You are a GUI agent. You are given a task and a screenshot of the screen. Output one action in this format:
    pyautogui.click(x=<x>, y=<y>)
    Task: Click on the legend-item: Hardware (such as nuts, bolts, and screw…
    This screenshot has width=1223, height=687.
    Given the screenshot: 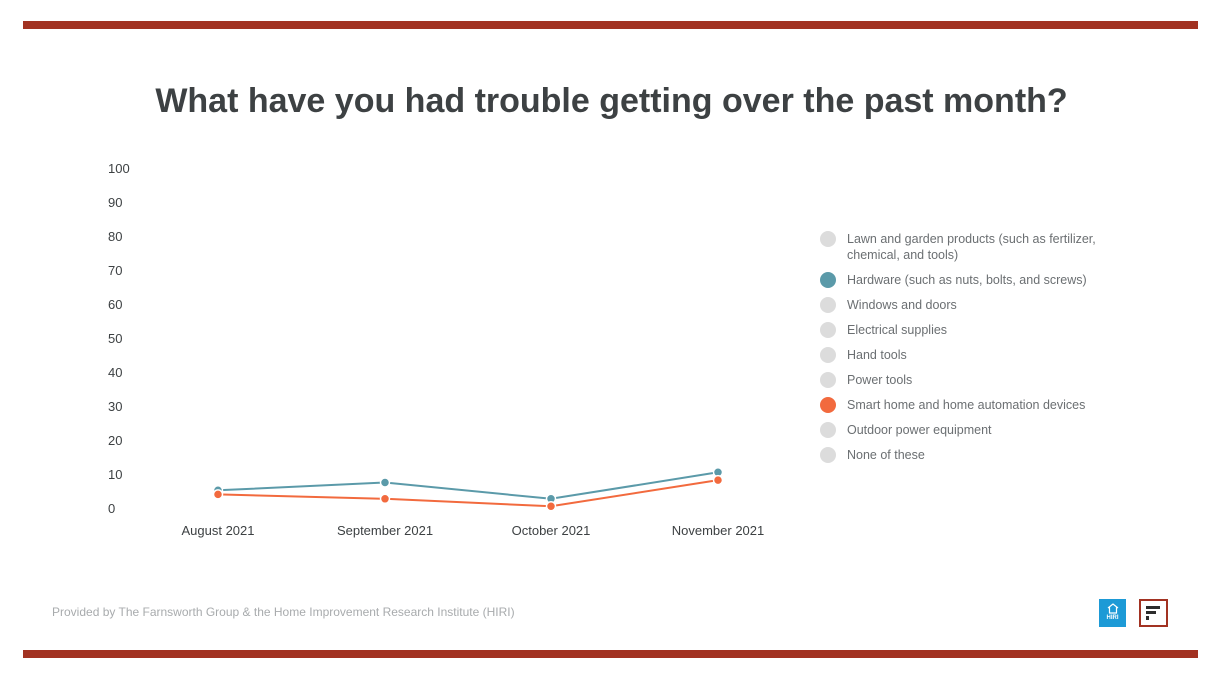 What is the action you would take?
    pyautogui.click(x=970, y=280)
    